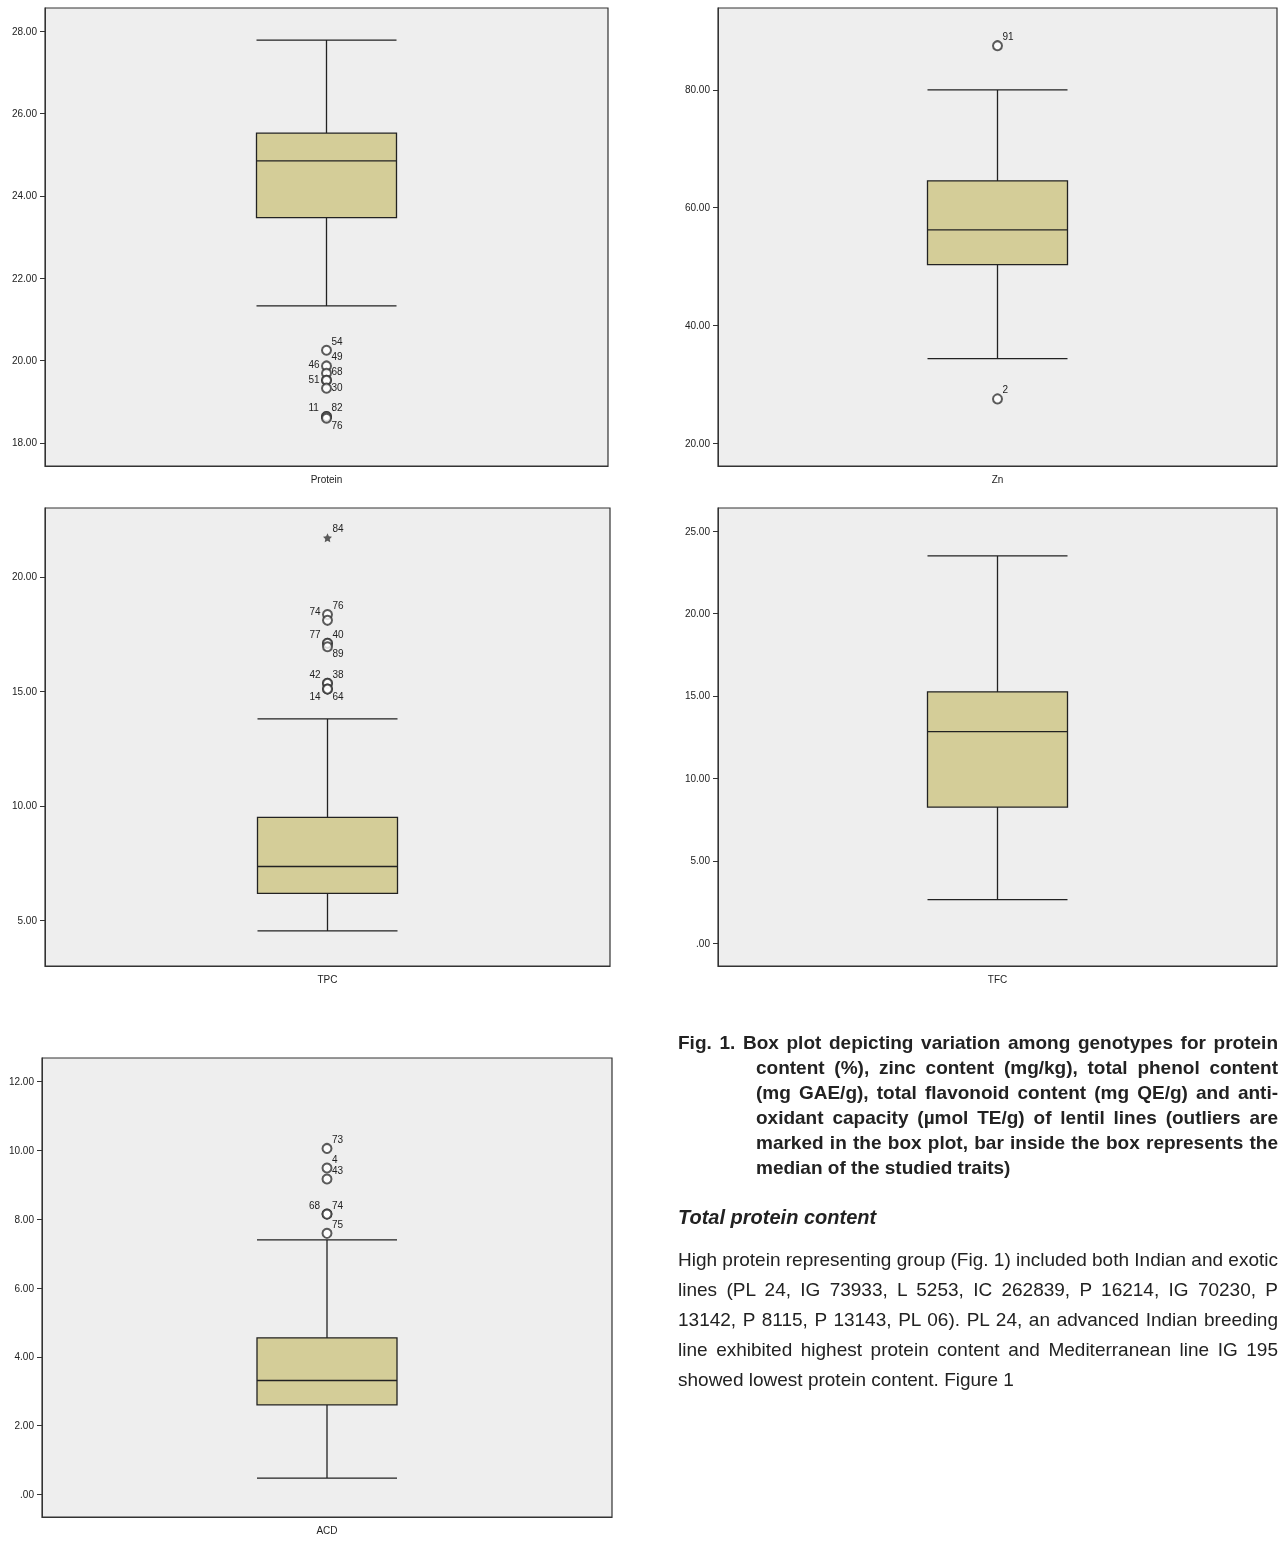  Describe the element at coordinates (338, 1139) in the screenshot. I see `annotation: 73` at that location.